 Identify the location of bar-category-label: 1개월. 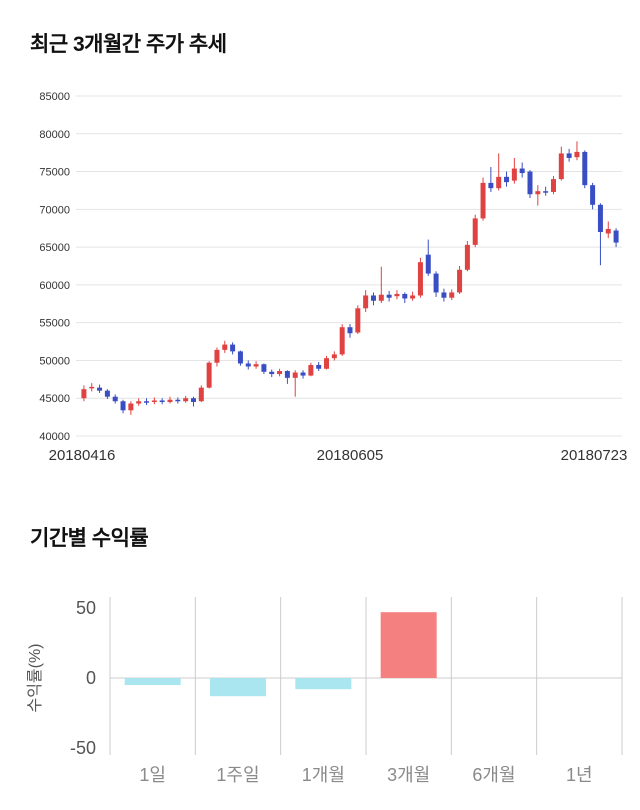
(323, 775).